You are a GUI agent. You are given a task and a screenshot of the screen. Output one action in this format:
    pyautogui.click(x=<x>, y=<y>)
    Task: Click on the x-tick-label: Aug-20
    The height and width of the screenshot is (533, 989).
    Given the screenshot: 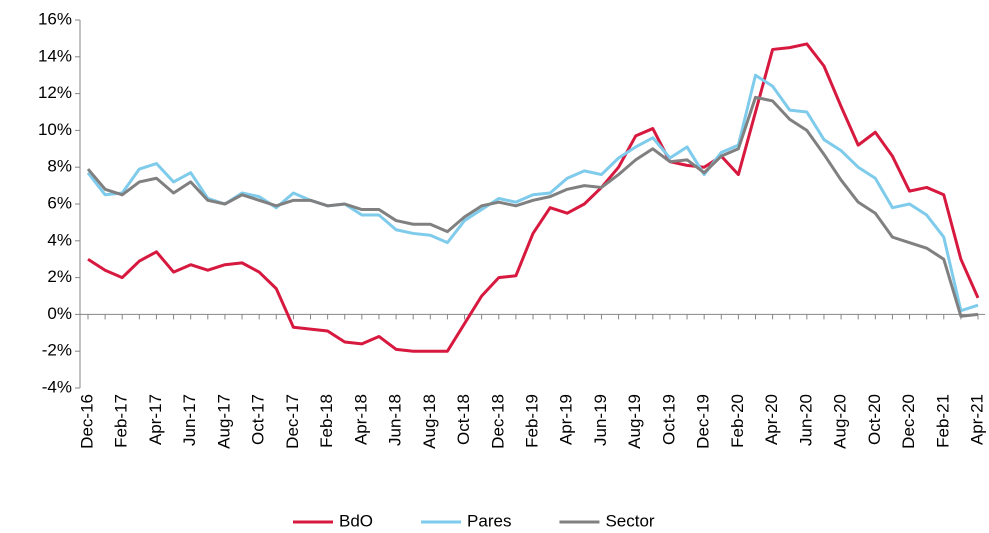 What is the action you would take?
    pyautogui.click(x=840, y=421)
    